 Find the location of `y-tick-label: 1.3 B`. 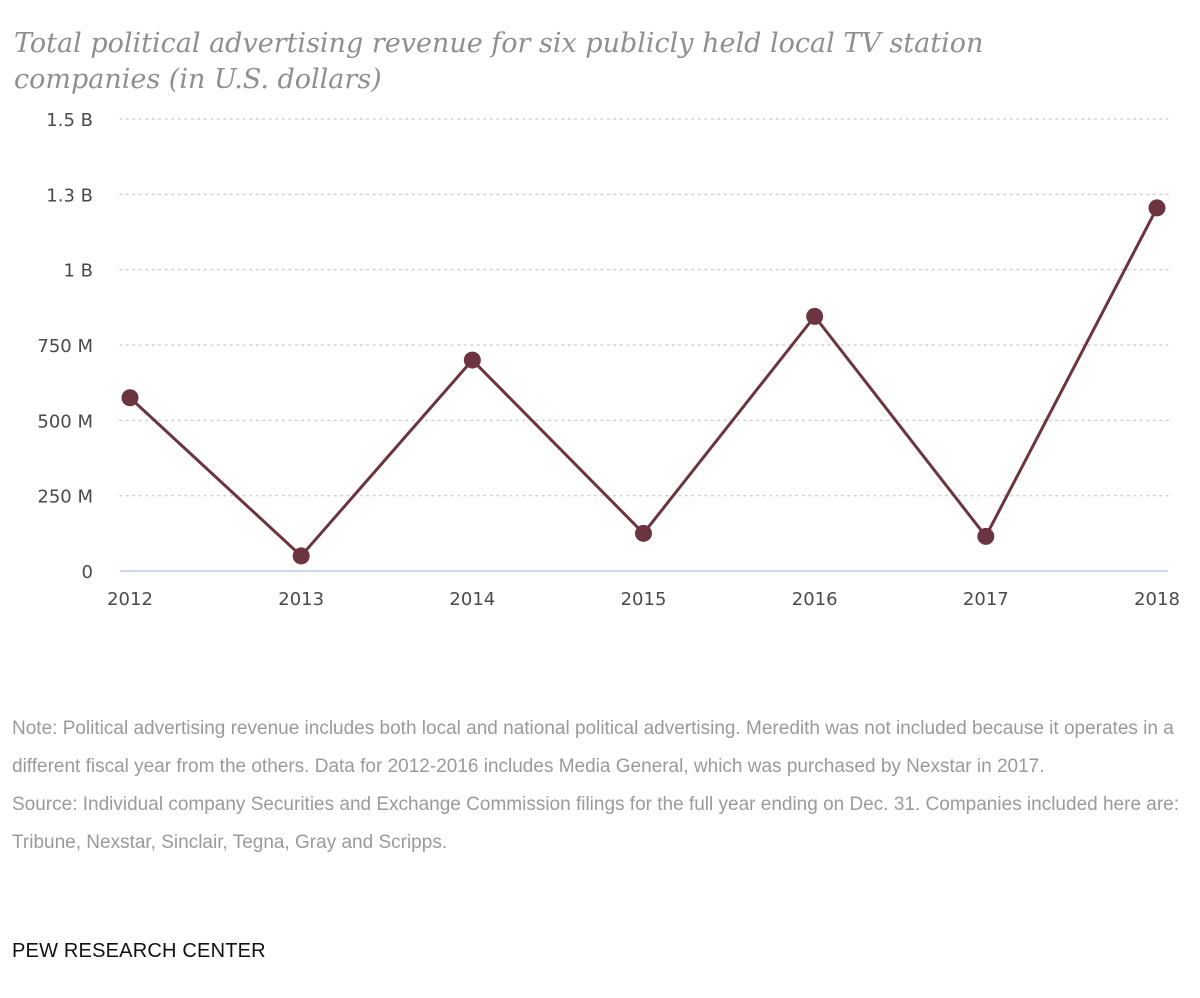

y-tick-label: 1.3 B is located at coordinates (69, 195).